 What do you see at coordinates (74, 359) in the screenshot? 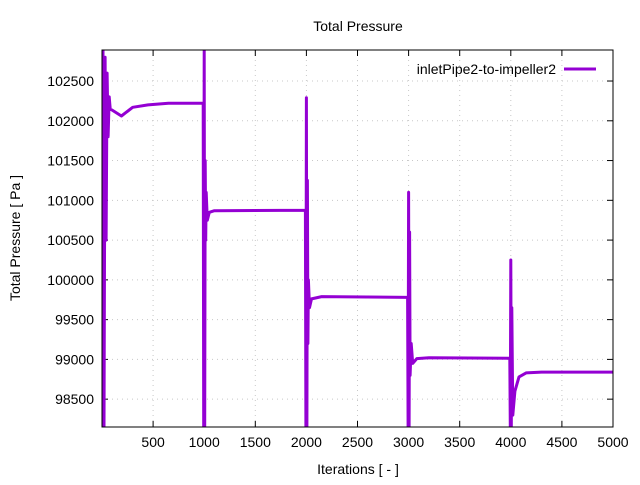
I see `y-tick-label: 99000` at bounding box center [74, 359].